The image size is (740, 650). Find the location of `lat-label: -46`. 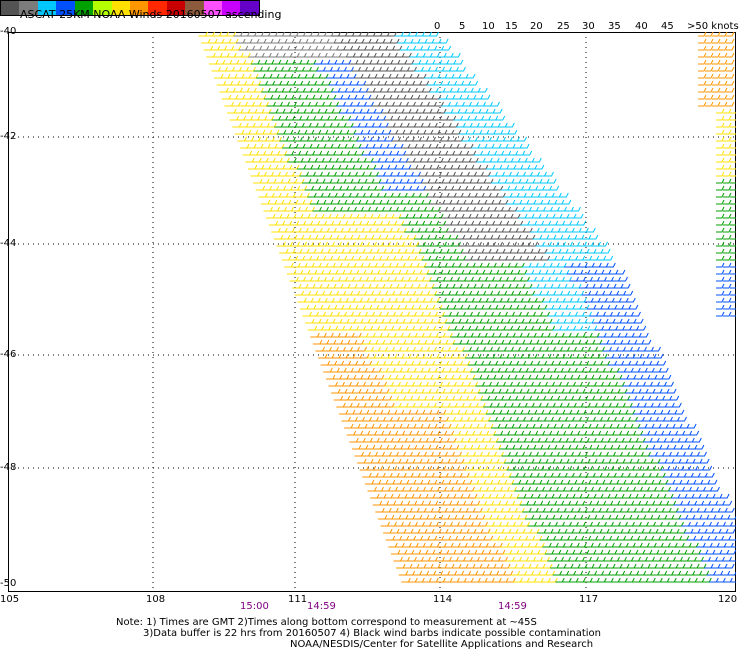

lat-label: -46 is located at coordinates (8, 354).